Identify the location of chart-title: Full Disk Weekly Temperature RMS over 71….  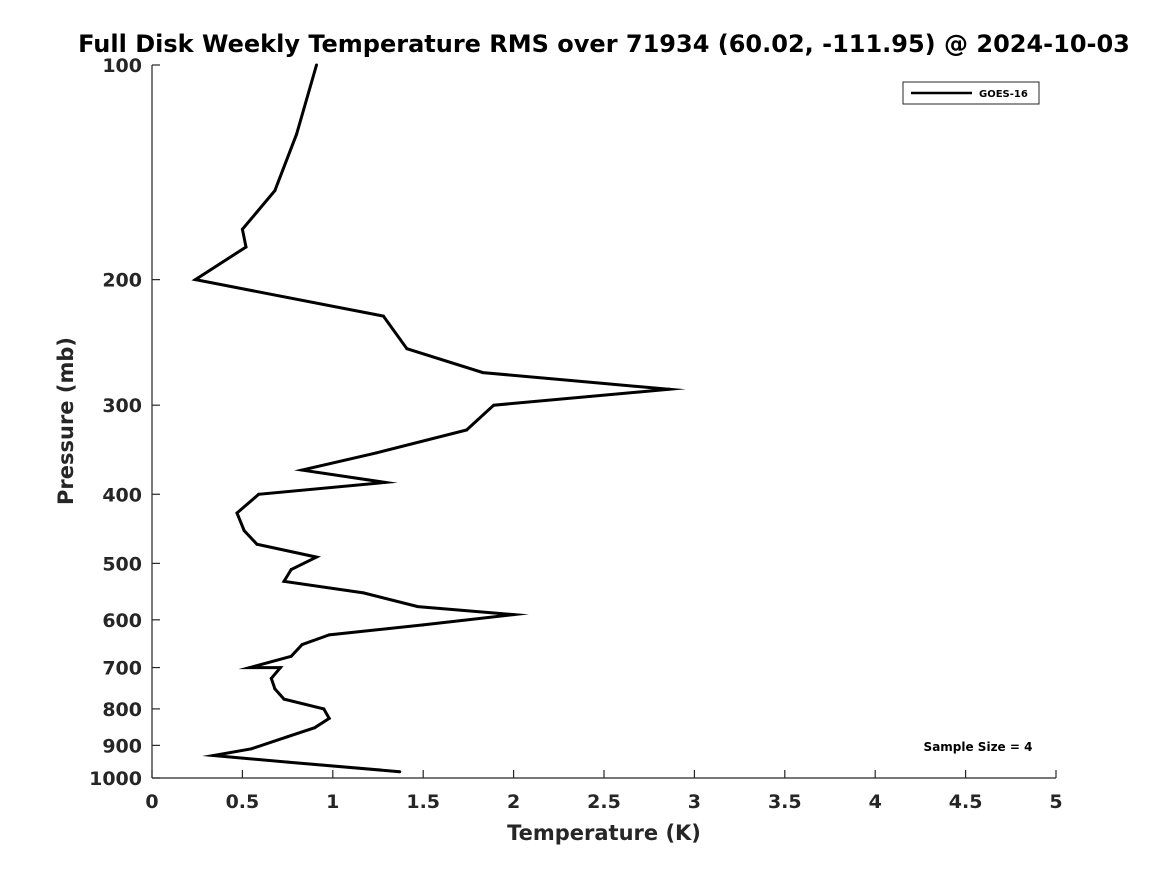
(604, 44).